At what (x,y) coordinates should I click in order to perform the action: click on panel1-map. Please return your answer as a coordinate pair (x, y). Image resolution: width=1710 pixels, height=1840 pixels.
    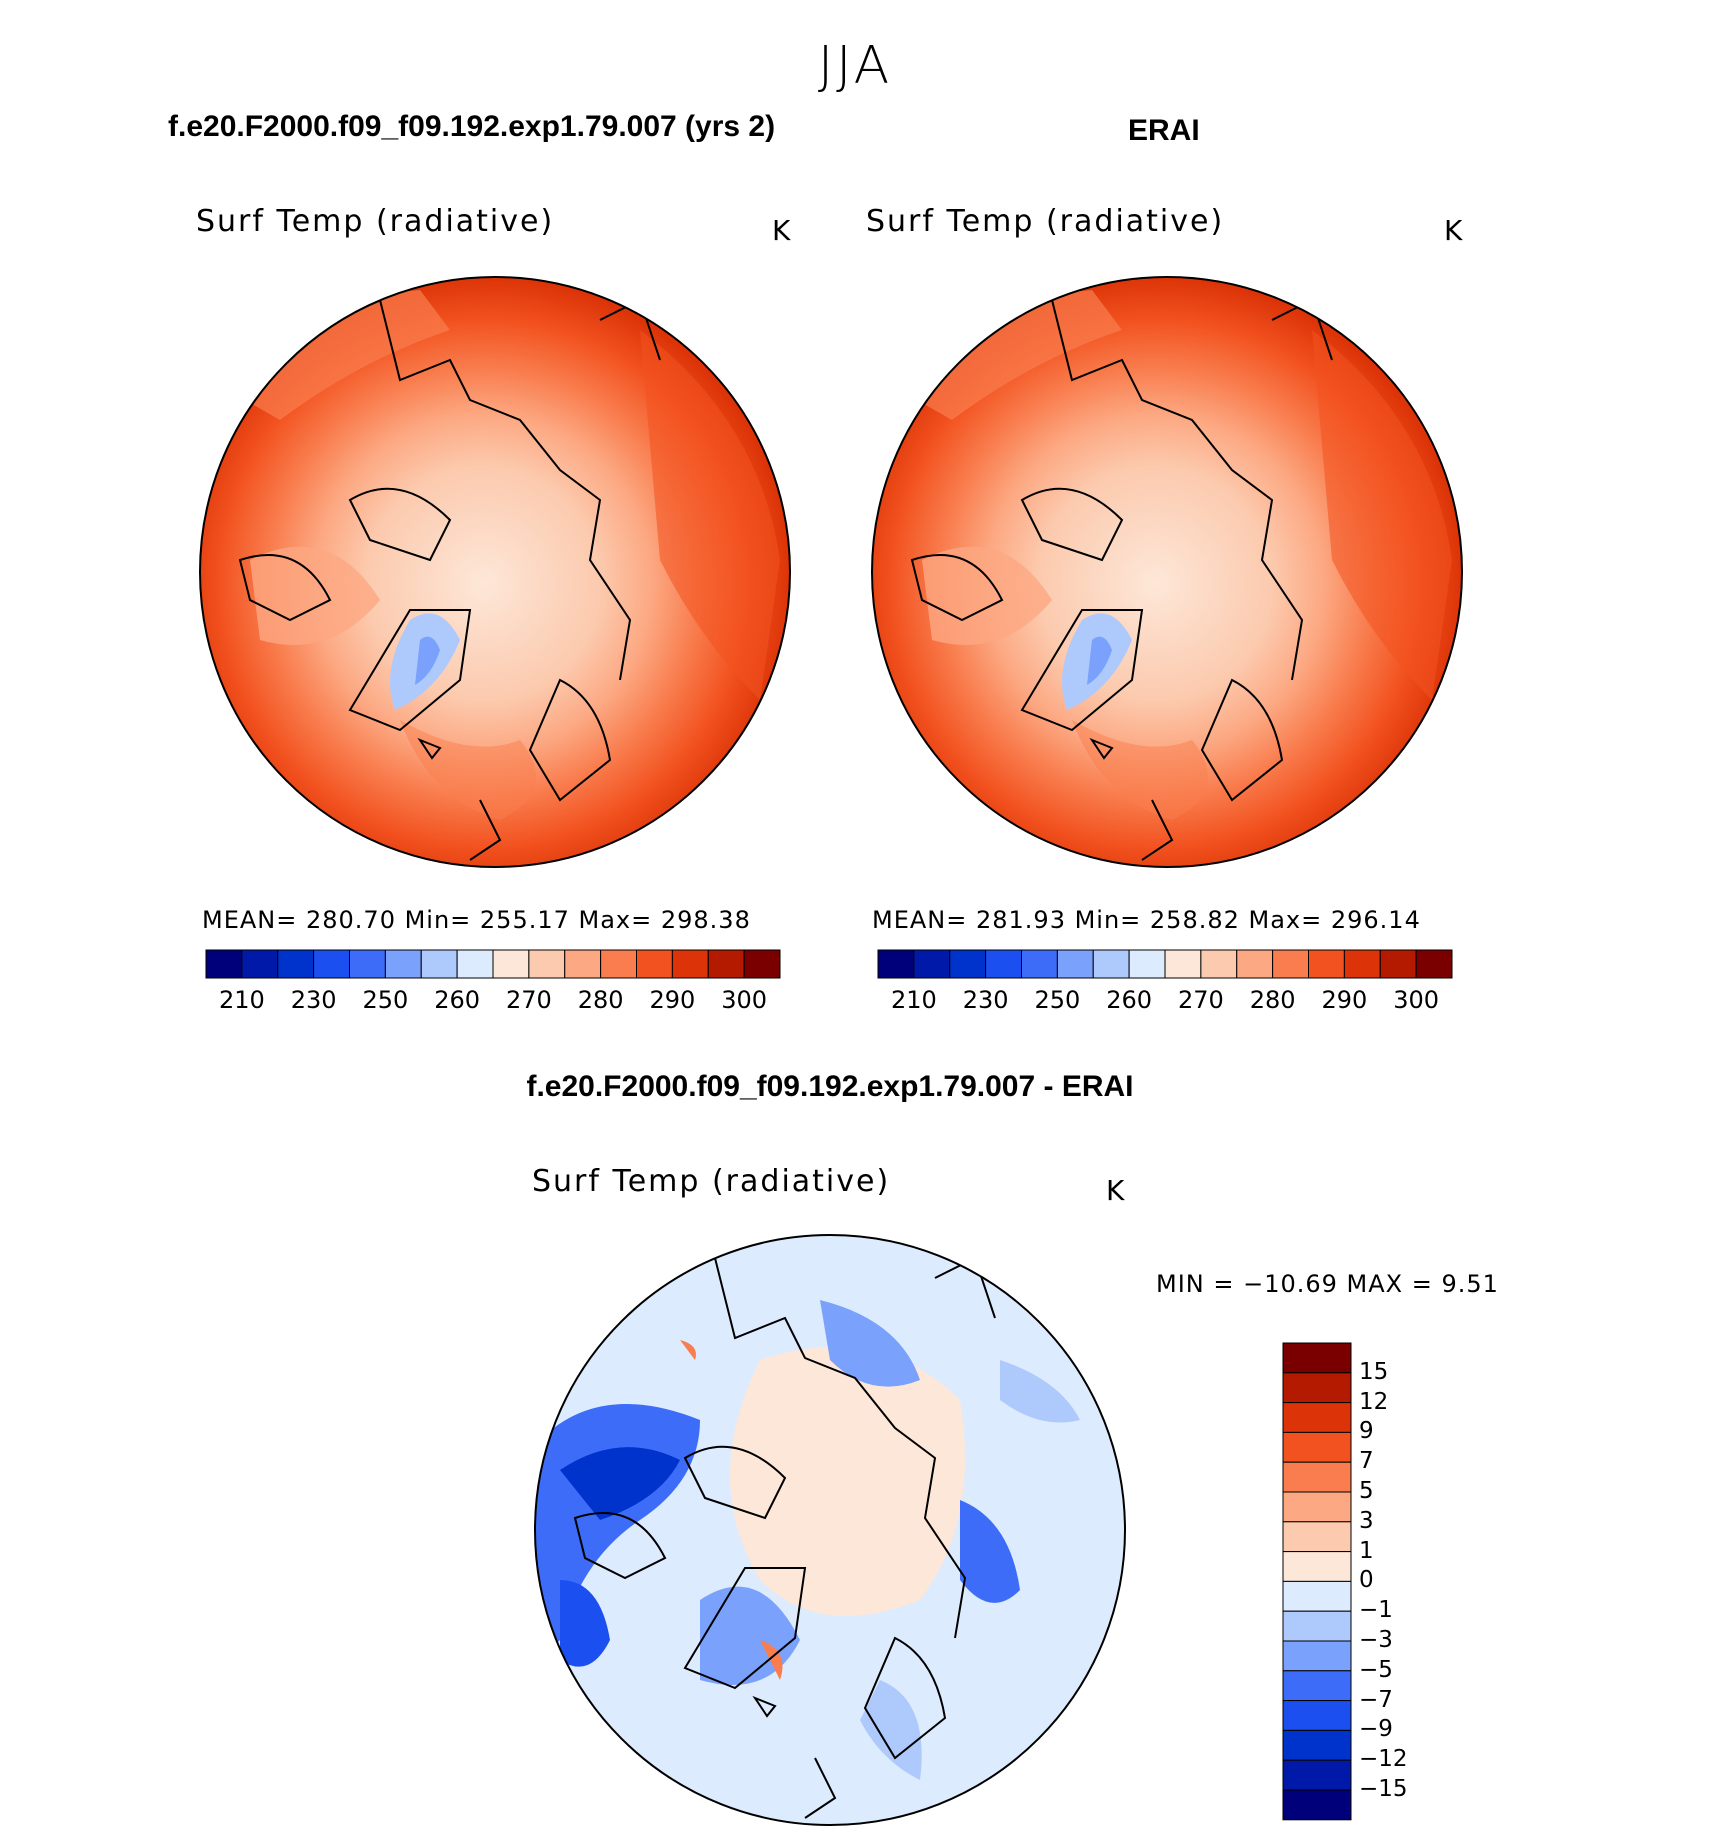
    Looking at the image, I should click on (495, 572).